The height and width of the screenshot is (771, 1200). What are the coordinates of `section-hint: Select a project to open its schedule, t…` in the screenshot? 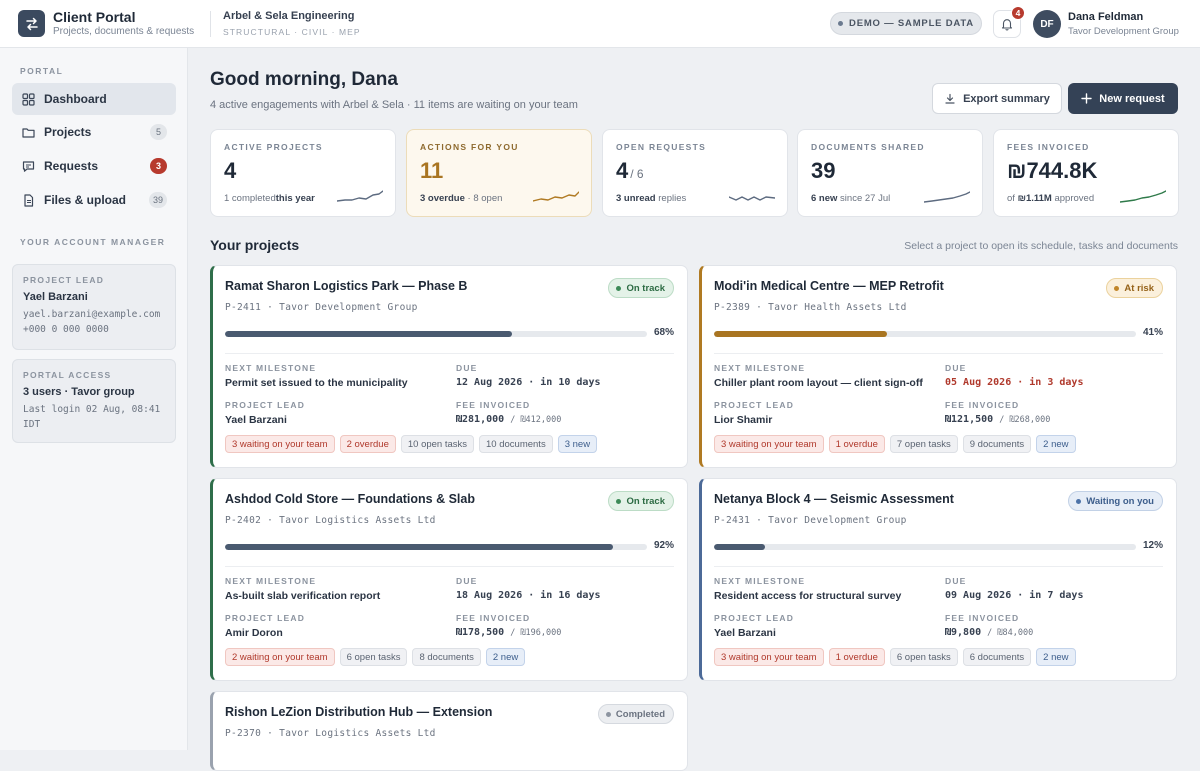 It's located at (1041, 246).